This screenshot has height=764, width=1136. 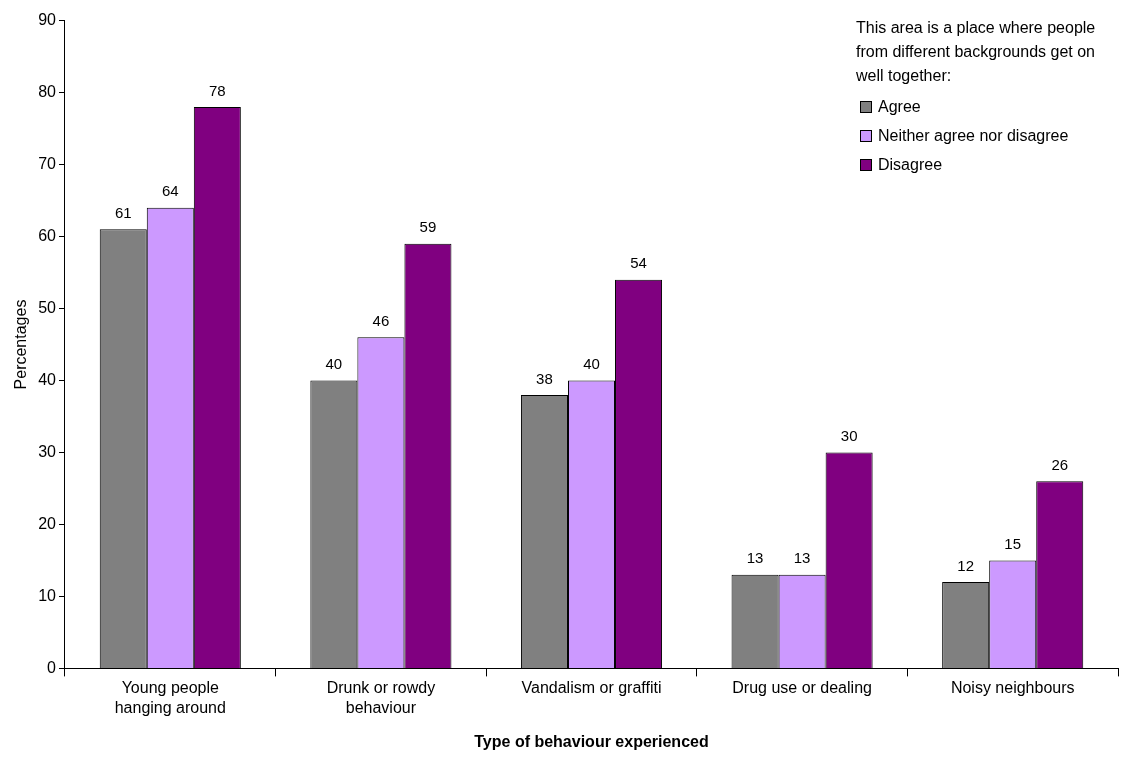 I want to click on data-label: 15, so click(x=1013, y=544).